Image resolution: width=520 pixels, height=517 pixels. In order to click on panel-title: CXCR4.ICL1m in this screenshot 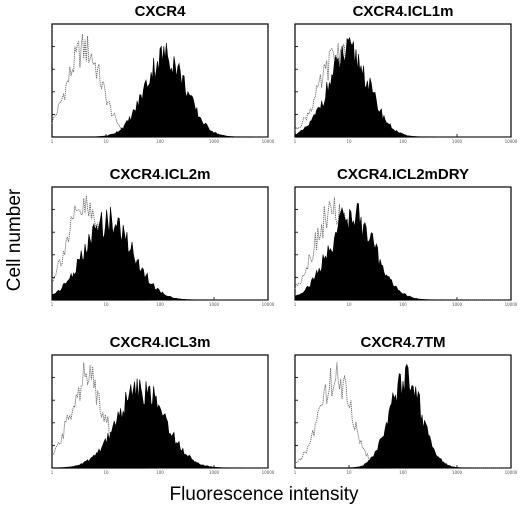, I will do `click(403, 11)`.